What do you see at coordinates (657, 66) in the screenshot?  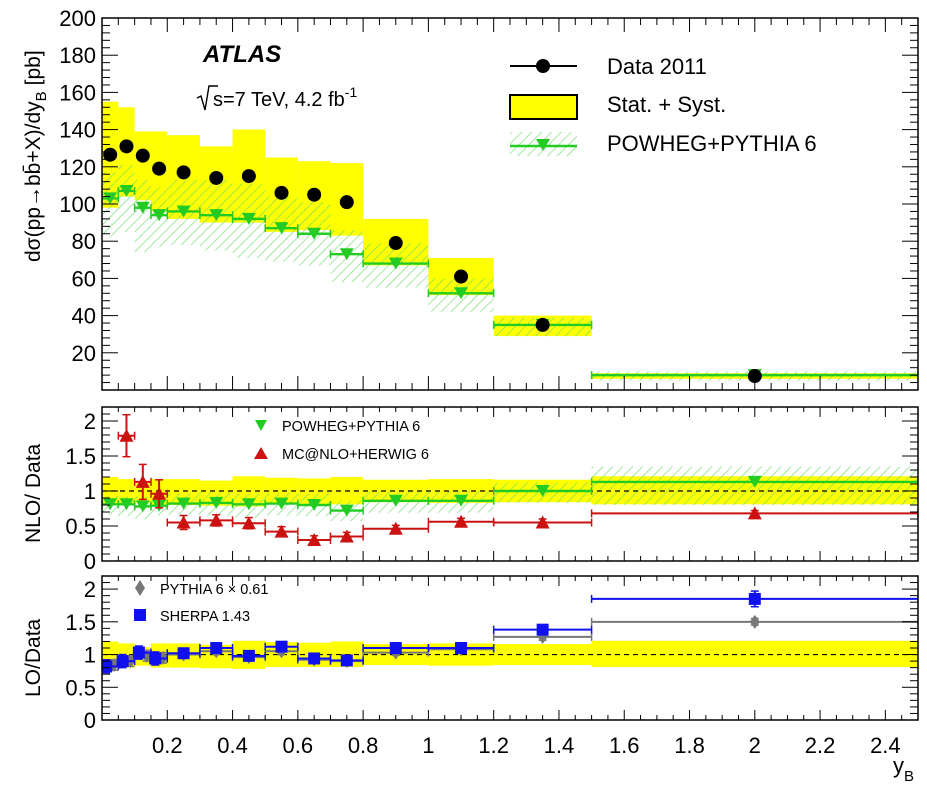 I see `legend-data-label: Data 2011` at bounding box center [657, 66].